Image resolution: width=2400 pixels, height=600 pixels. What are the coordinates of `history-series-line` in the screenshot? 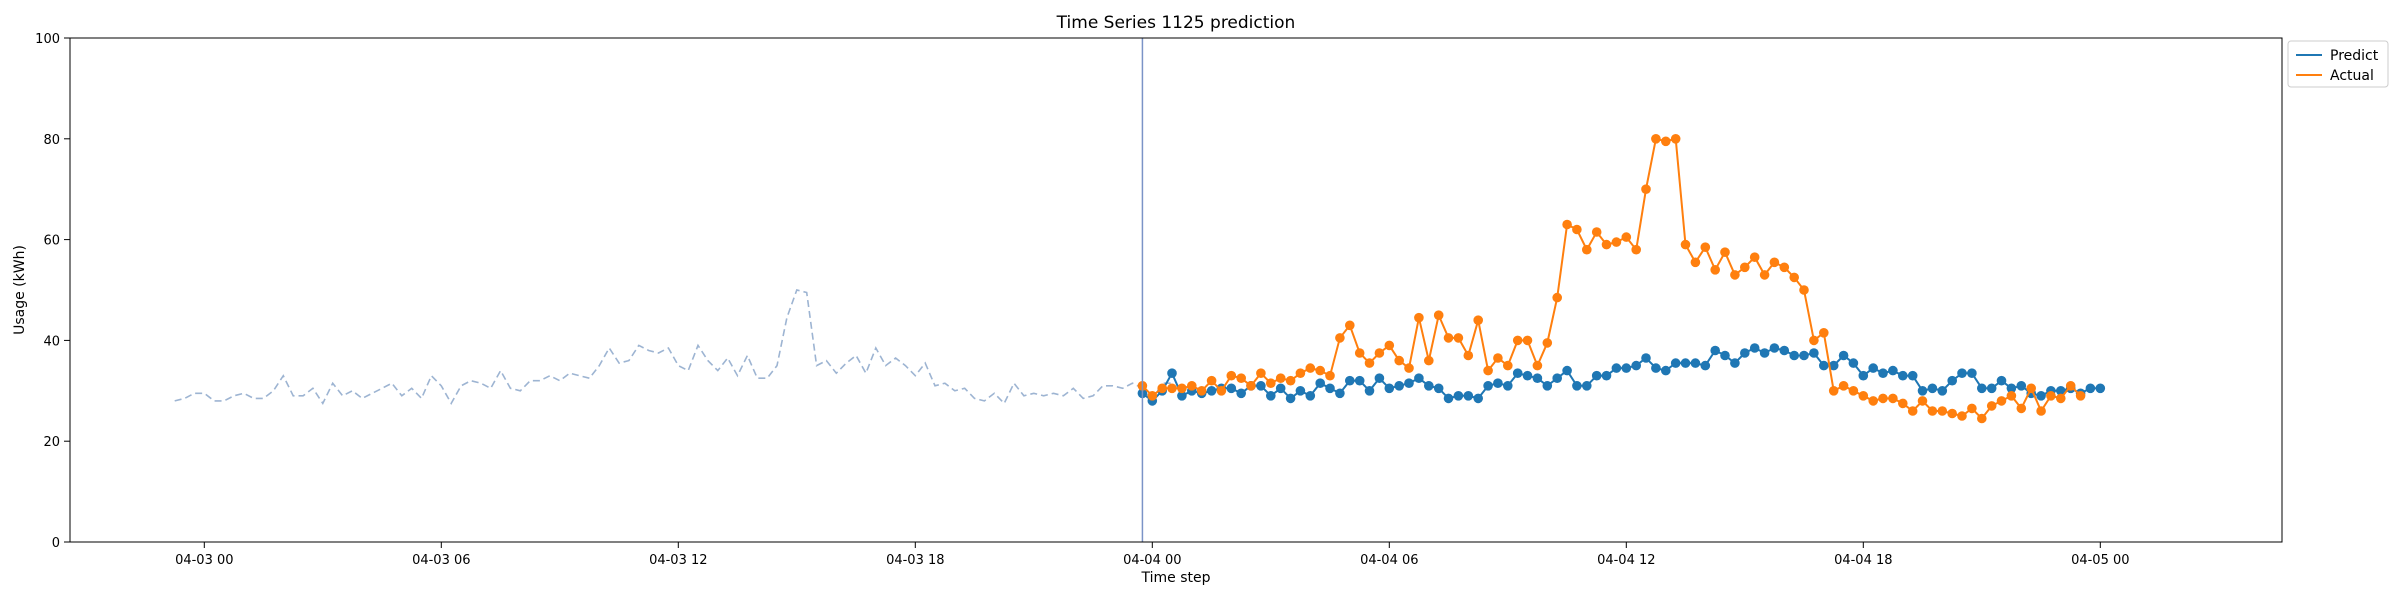 It's located at (673, 347).